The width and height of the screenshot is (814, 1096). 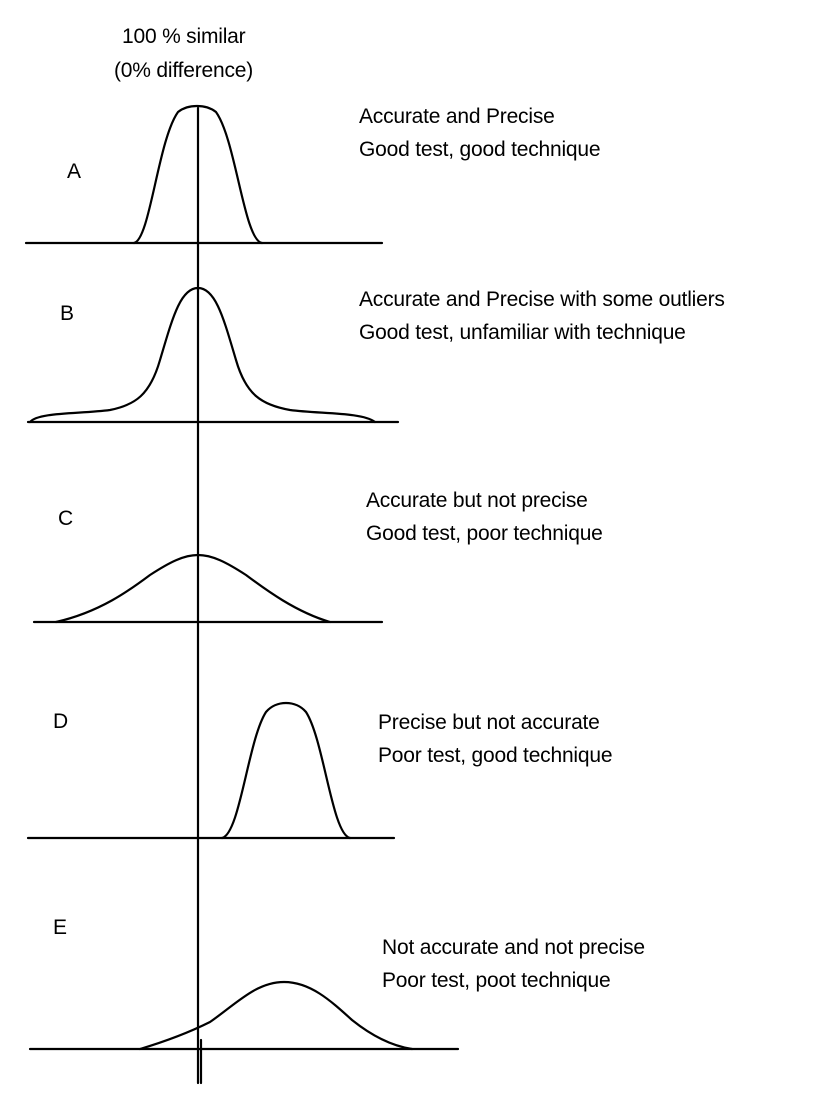 What do you see at coordinates (66, 518) in the screenshot?
I see `panel-letter-c: C` at bounding box center [66, 518].